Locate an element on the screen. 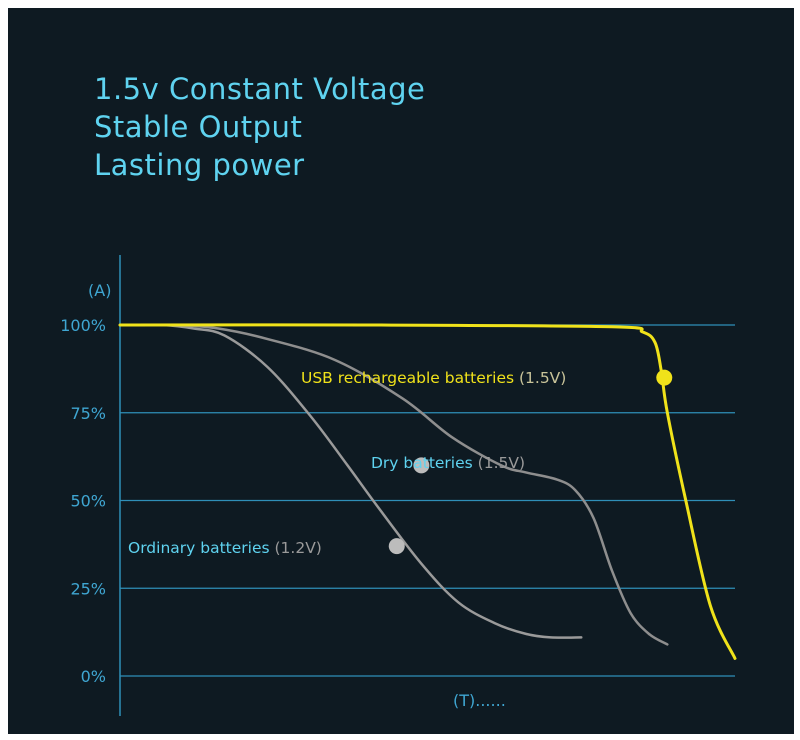 Image resolution: width=800 pixels, height=740 pixels. y-tick-label: 100% is located at coordinates (83, 325).